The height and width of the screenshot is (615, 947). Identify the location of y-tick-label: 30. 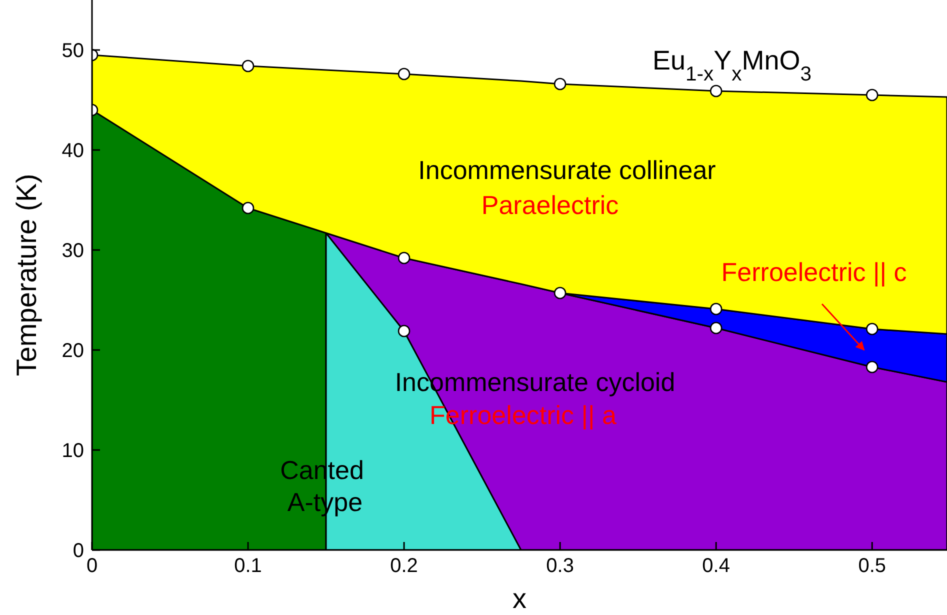
(73, 251).